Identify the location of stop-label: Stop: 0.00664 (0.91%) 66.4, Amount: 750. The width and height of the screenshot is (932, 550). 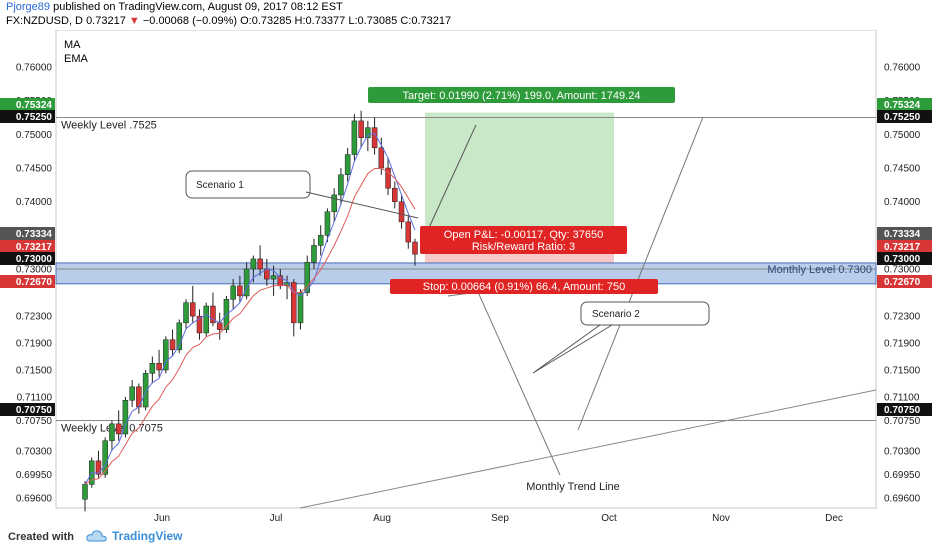
(524, 287).